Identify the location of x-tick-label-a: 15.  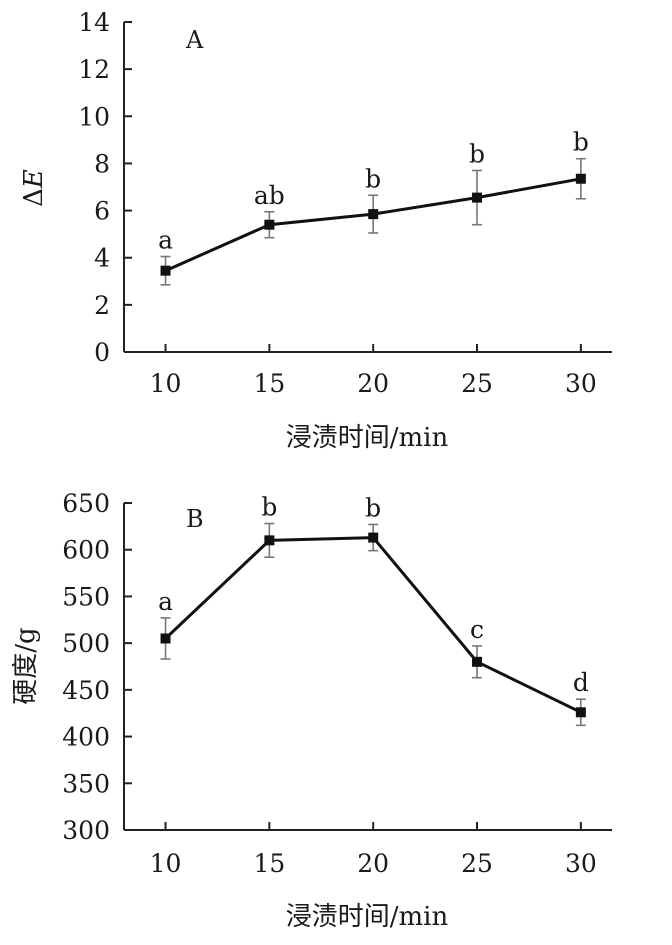
(269, 383).